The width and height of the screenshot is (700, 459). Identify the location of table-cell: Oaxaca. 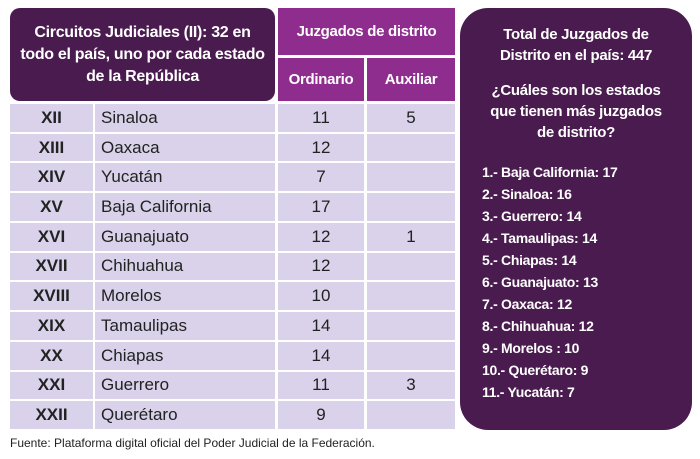
(185, 147).